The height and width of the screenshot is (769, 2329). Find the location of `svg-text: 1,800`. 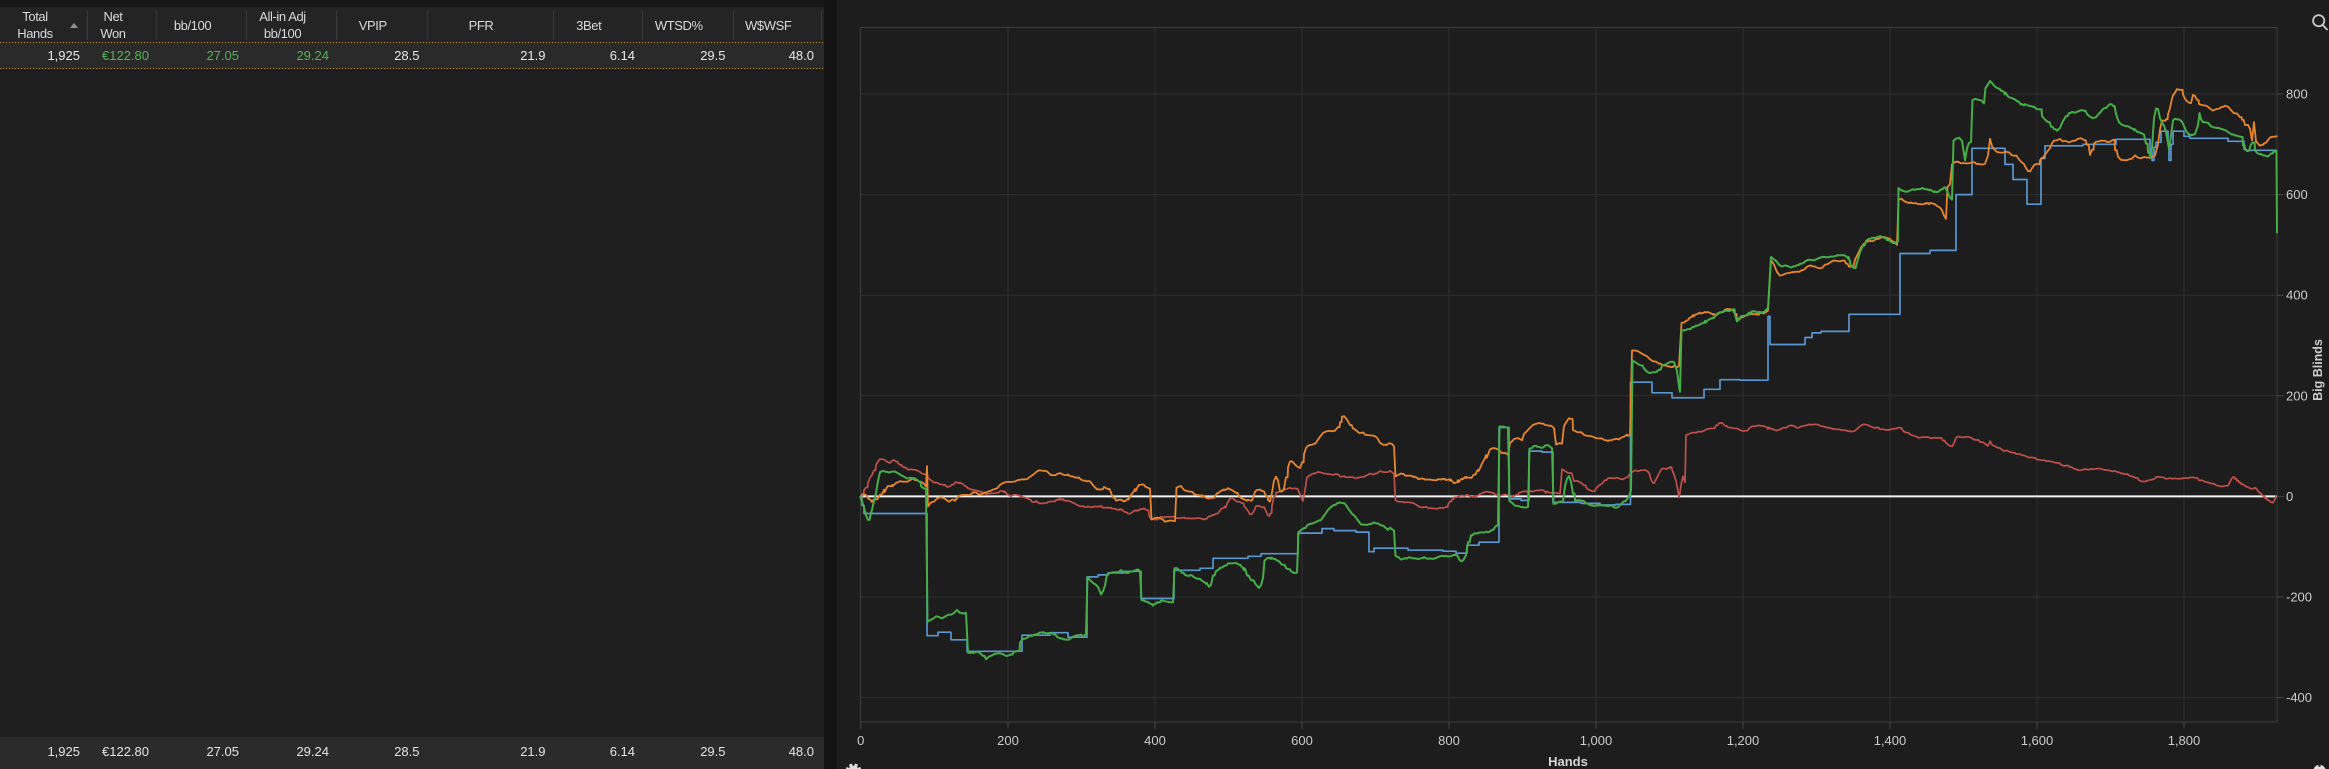

svg-text: 1,800 is located at coordinates (2184, 740).